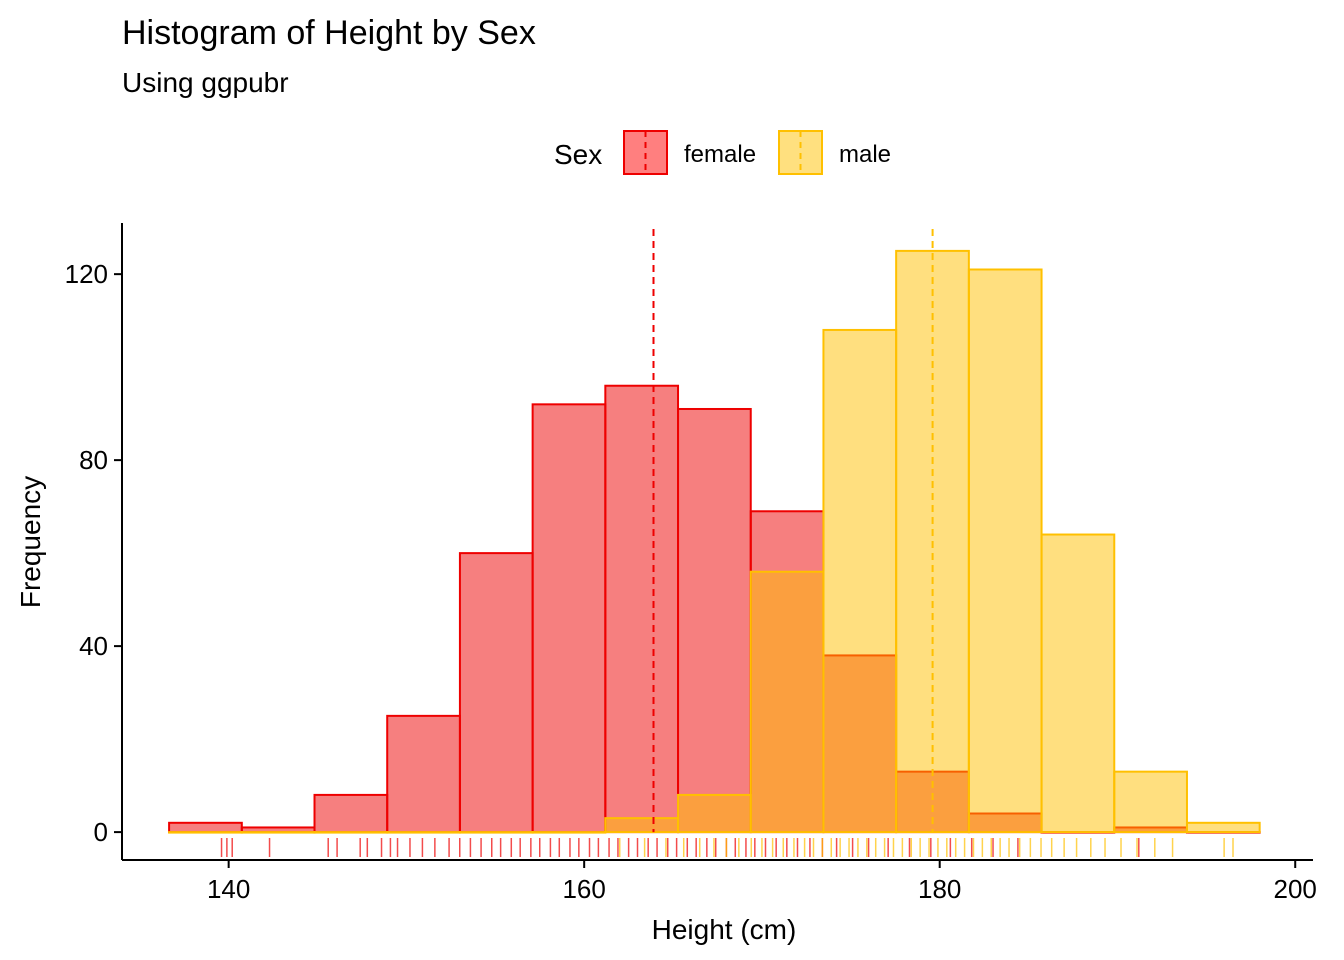 The width and height of the screenshot is (1344, 960). I want to click on legend-title: Sex, so click(578, 154).